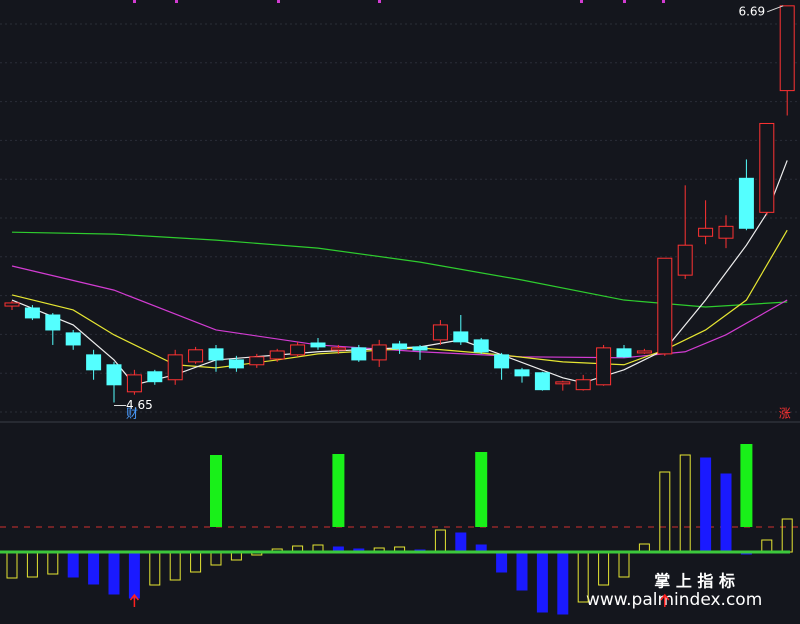  Describe the element at coordinates (751, 11) in the screenshot. I see `max-label: 6.69` at that location.